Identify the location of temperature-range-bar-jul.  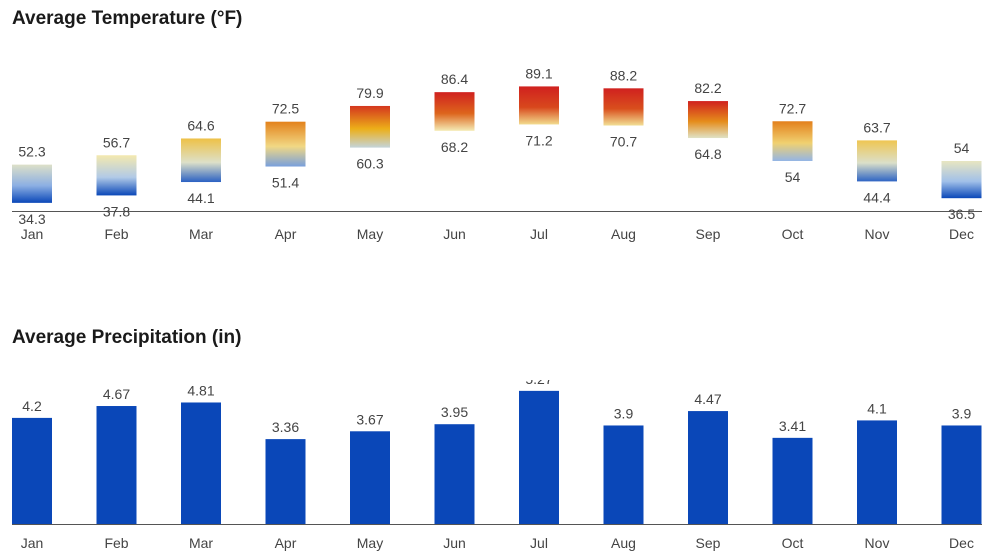
(539, 105).